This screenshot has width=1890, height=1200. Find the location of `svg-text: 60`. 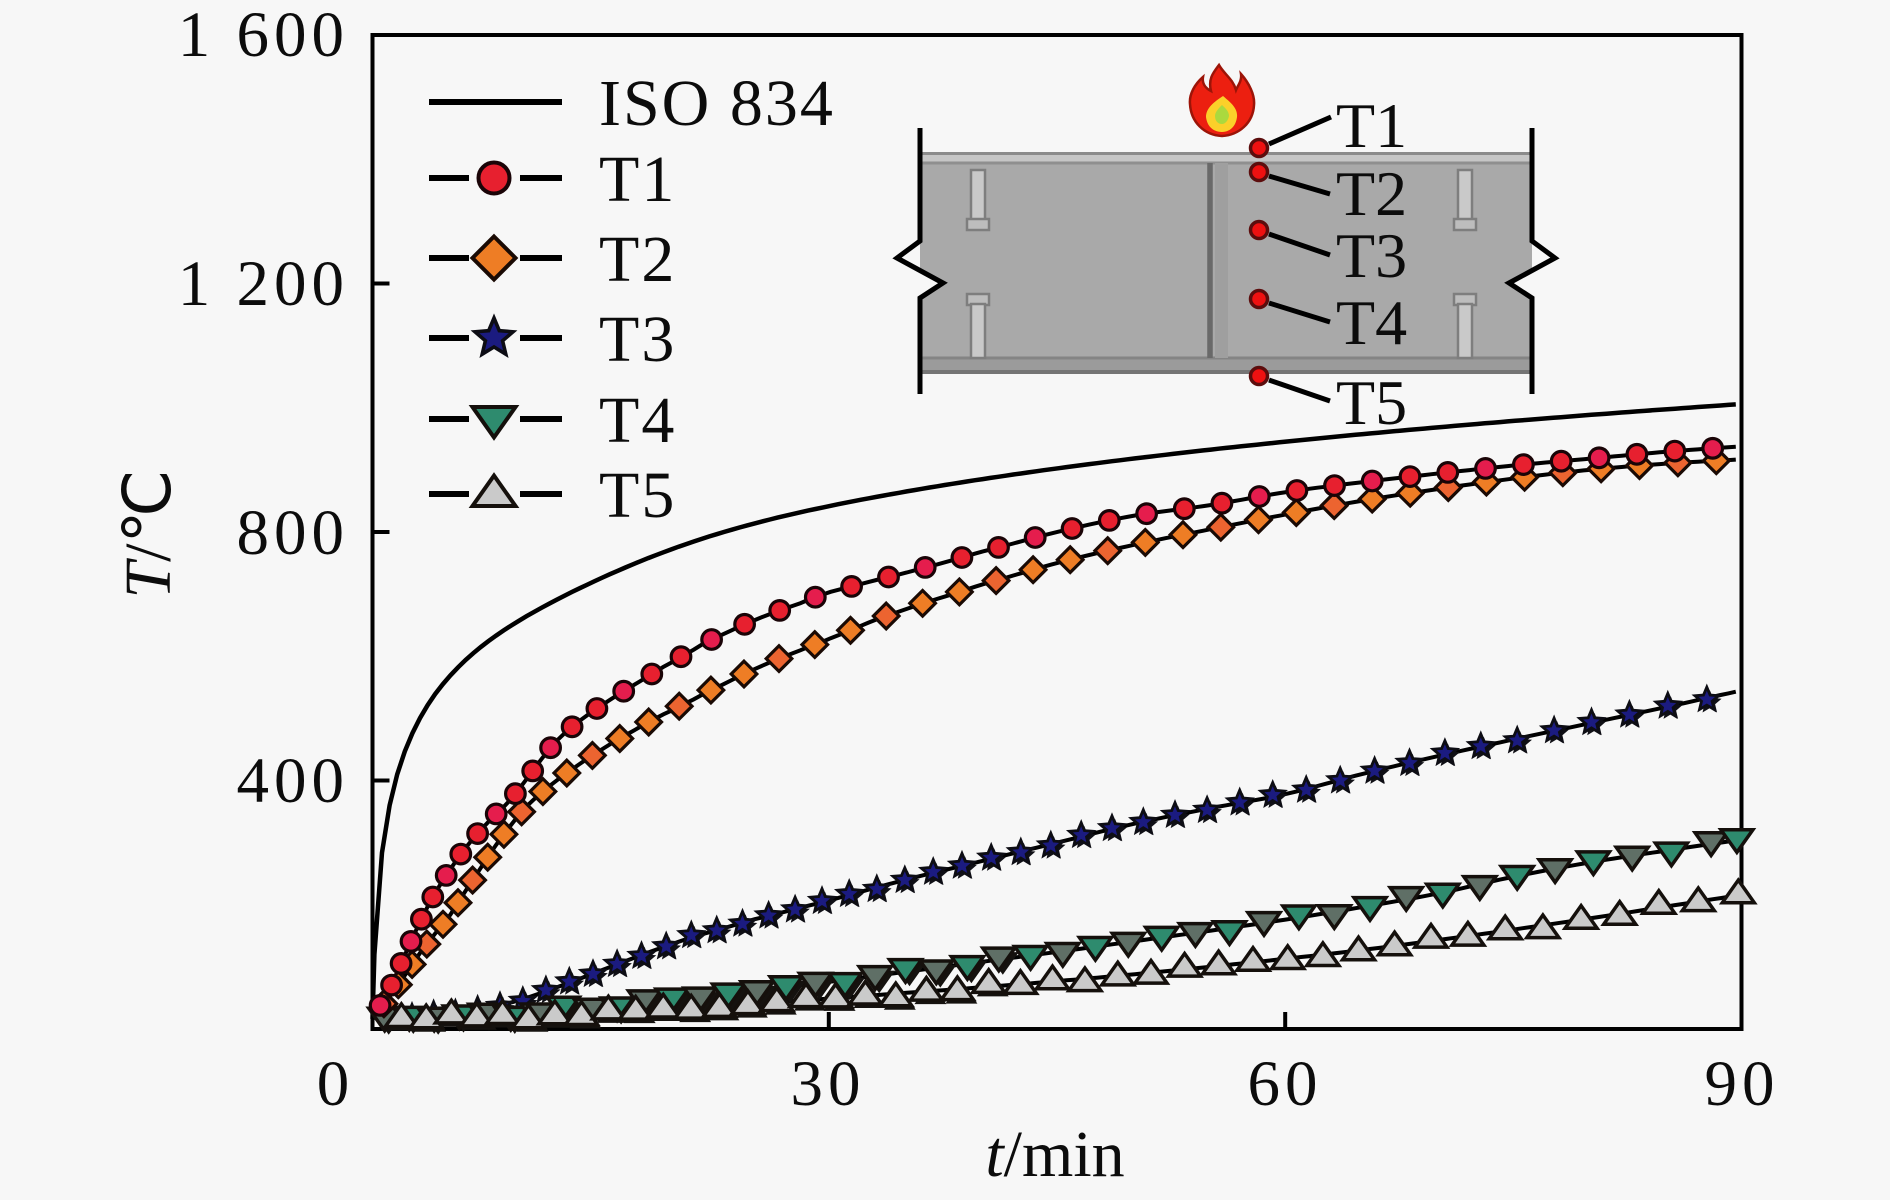

svg-text: 60 is located at coordinates (1285, 1084).